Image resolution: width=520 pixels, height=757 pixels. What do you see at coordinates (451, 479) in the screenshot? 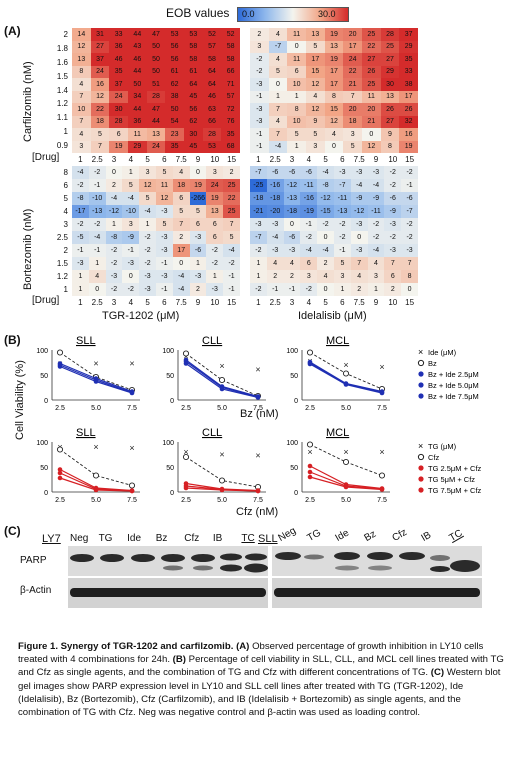
I see `legend-label: TG 5μM + Cfz` at bounding box center [451, 479].